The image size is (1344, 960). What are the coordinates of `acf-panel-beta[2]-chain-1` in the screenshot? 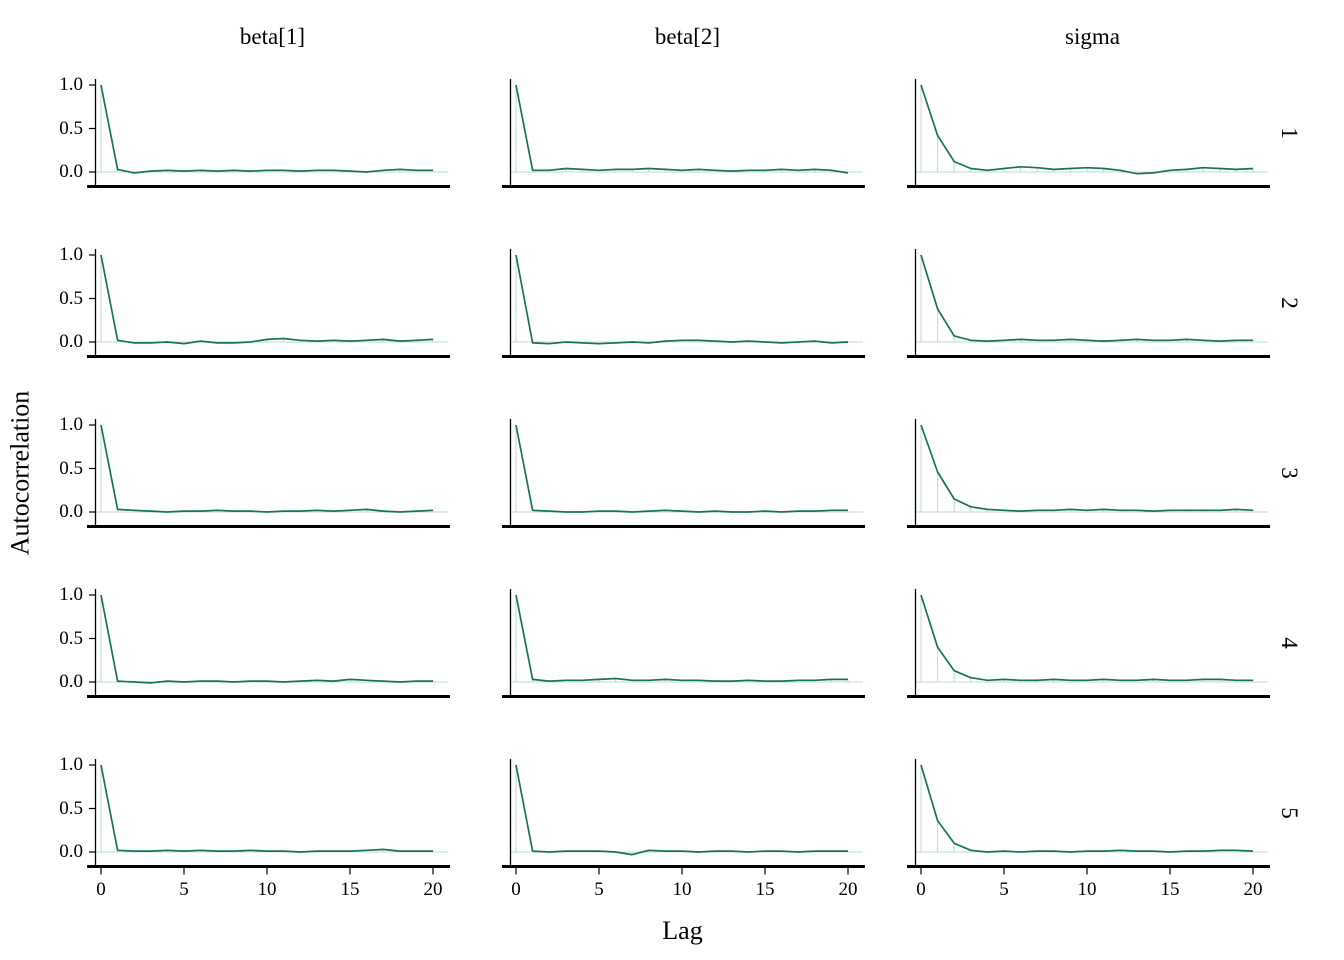 It's located at (683, 133).